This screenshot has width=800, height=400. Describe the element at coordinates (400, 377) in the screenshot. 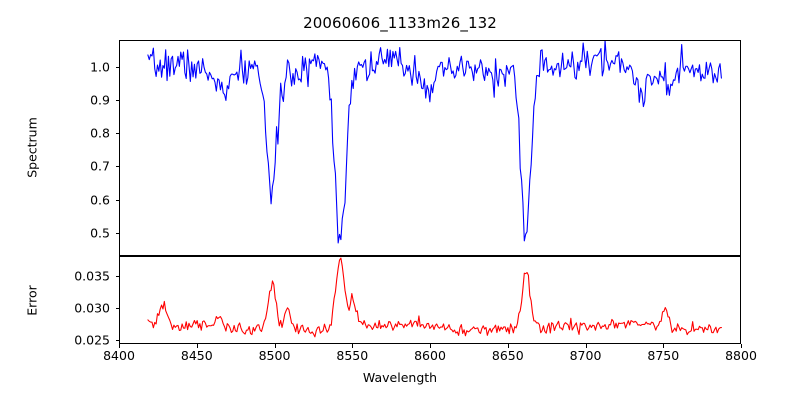

I see `x-axis-label: Wavelength` at that location.